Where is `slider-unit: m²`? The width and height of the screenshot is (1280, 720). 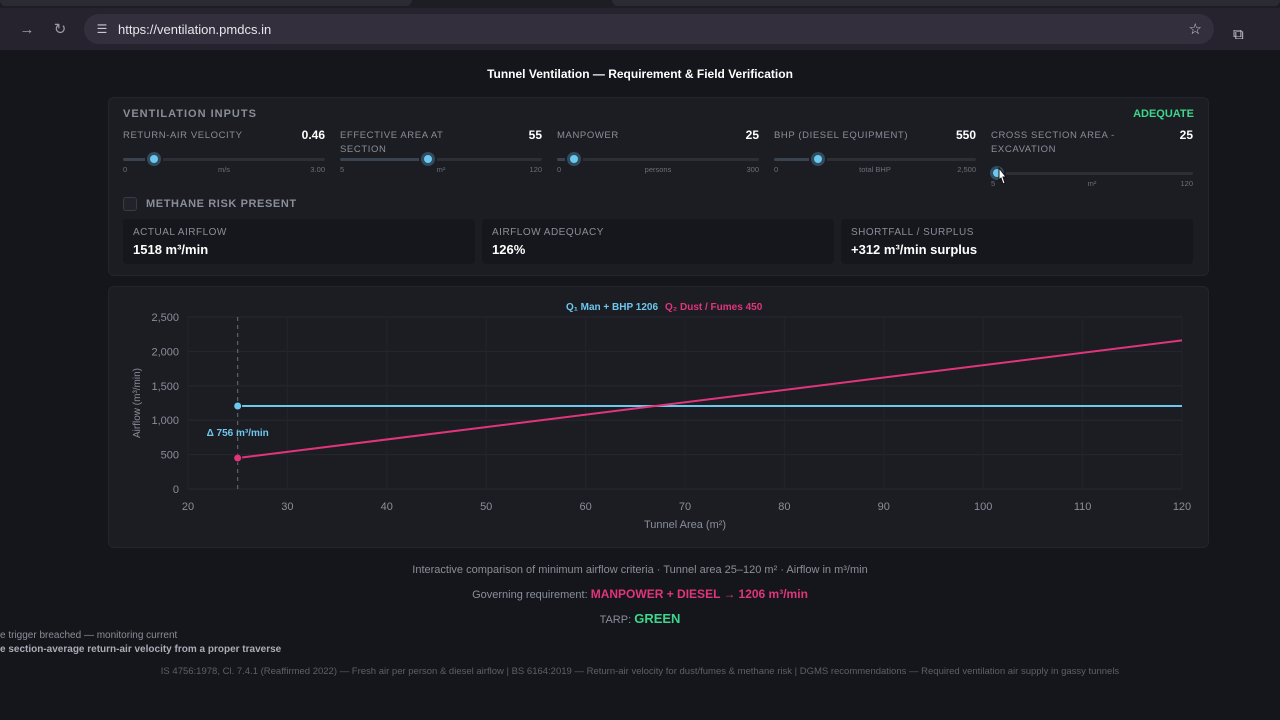 slider-unit: m² is located at coordinates (1092, 183).